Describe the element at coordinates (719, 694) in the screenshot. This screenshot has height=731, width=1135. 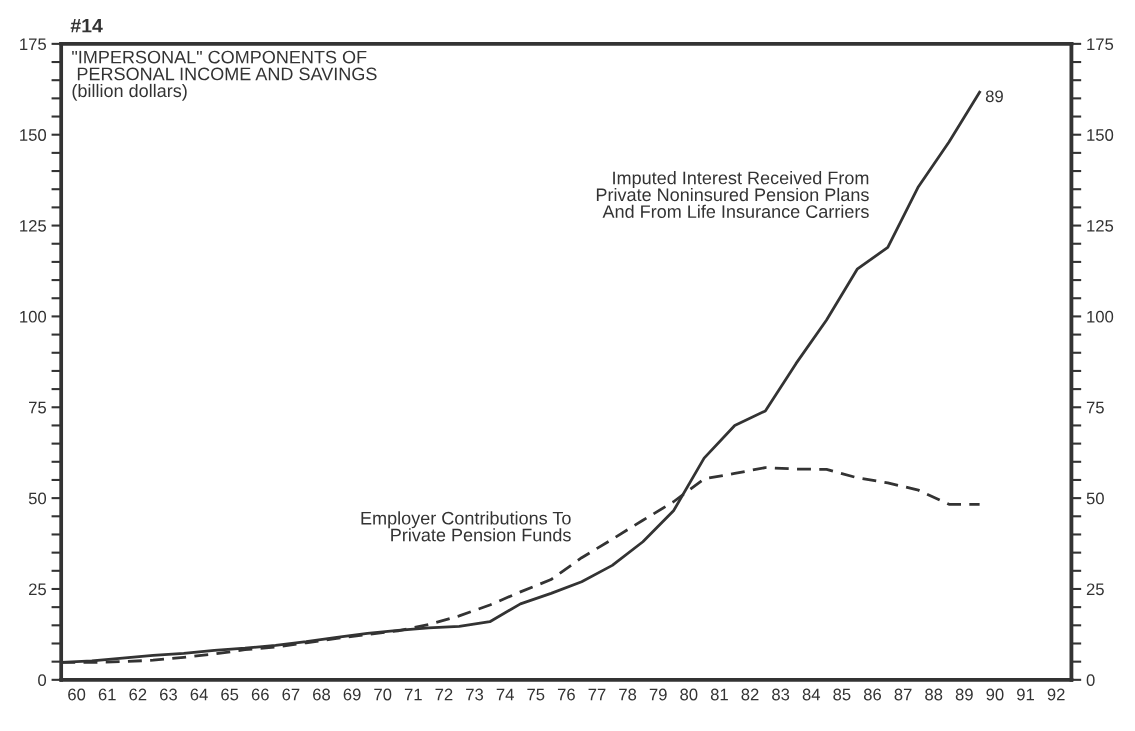
I see `x-tick-label: 81` at that location.